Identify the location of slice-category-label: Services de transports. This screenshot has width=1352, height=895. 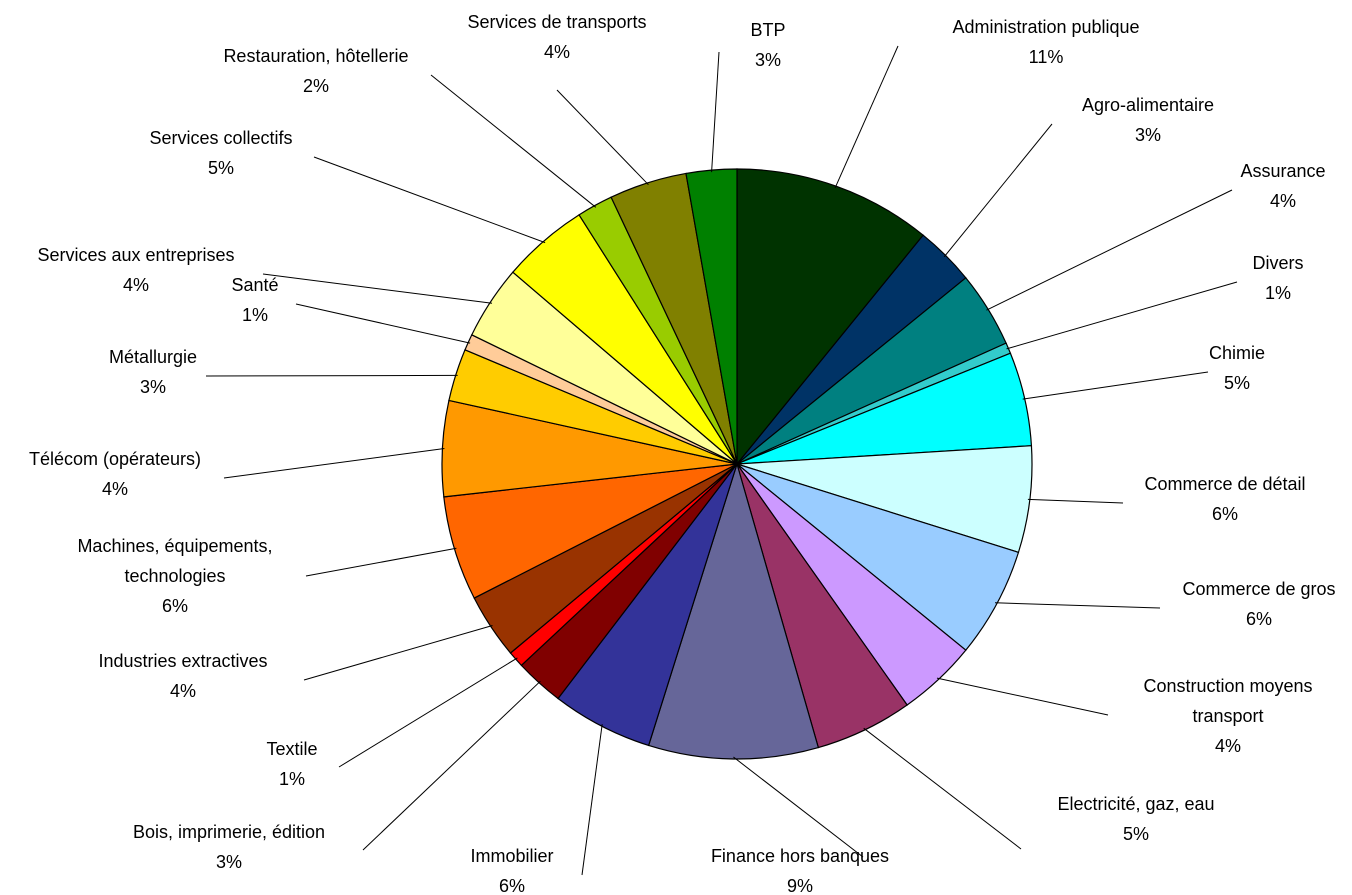
(556, 22).